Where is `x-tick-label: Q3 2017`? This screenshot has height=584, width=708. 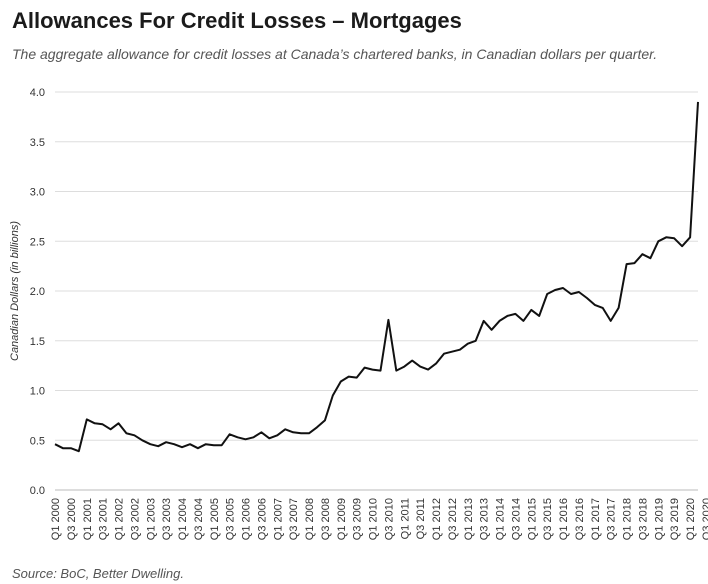 x-tick-label: Q3 2017 is located at coordinates (612, 519).